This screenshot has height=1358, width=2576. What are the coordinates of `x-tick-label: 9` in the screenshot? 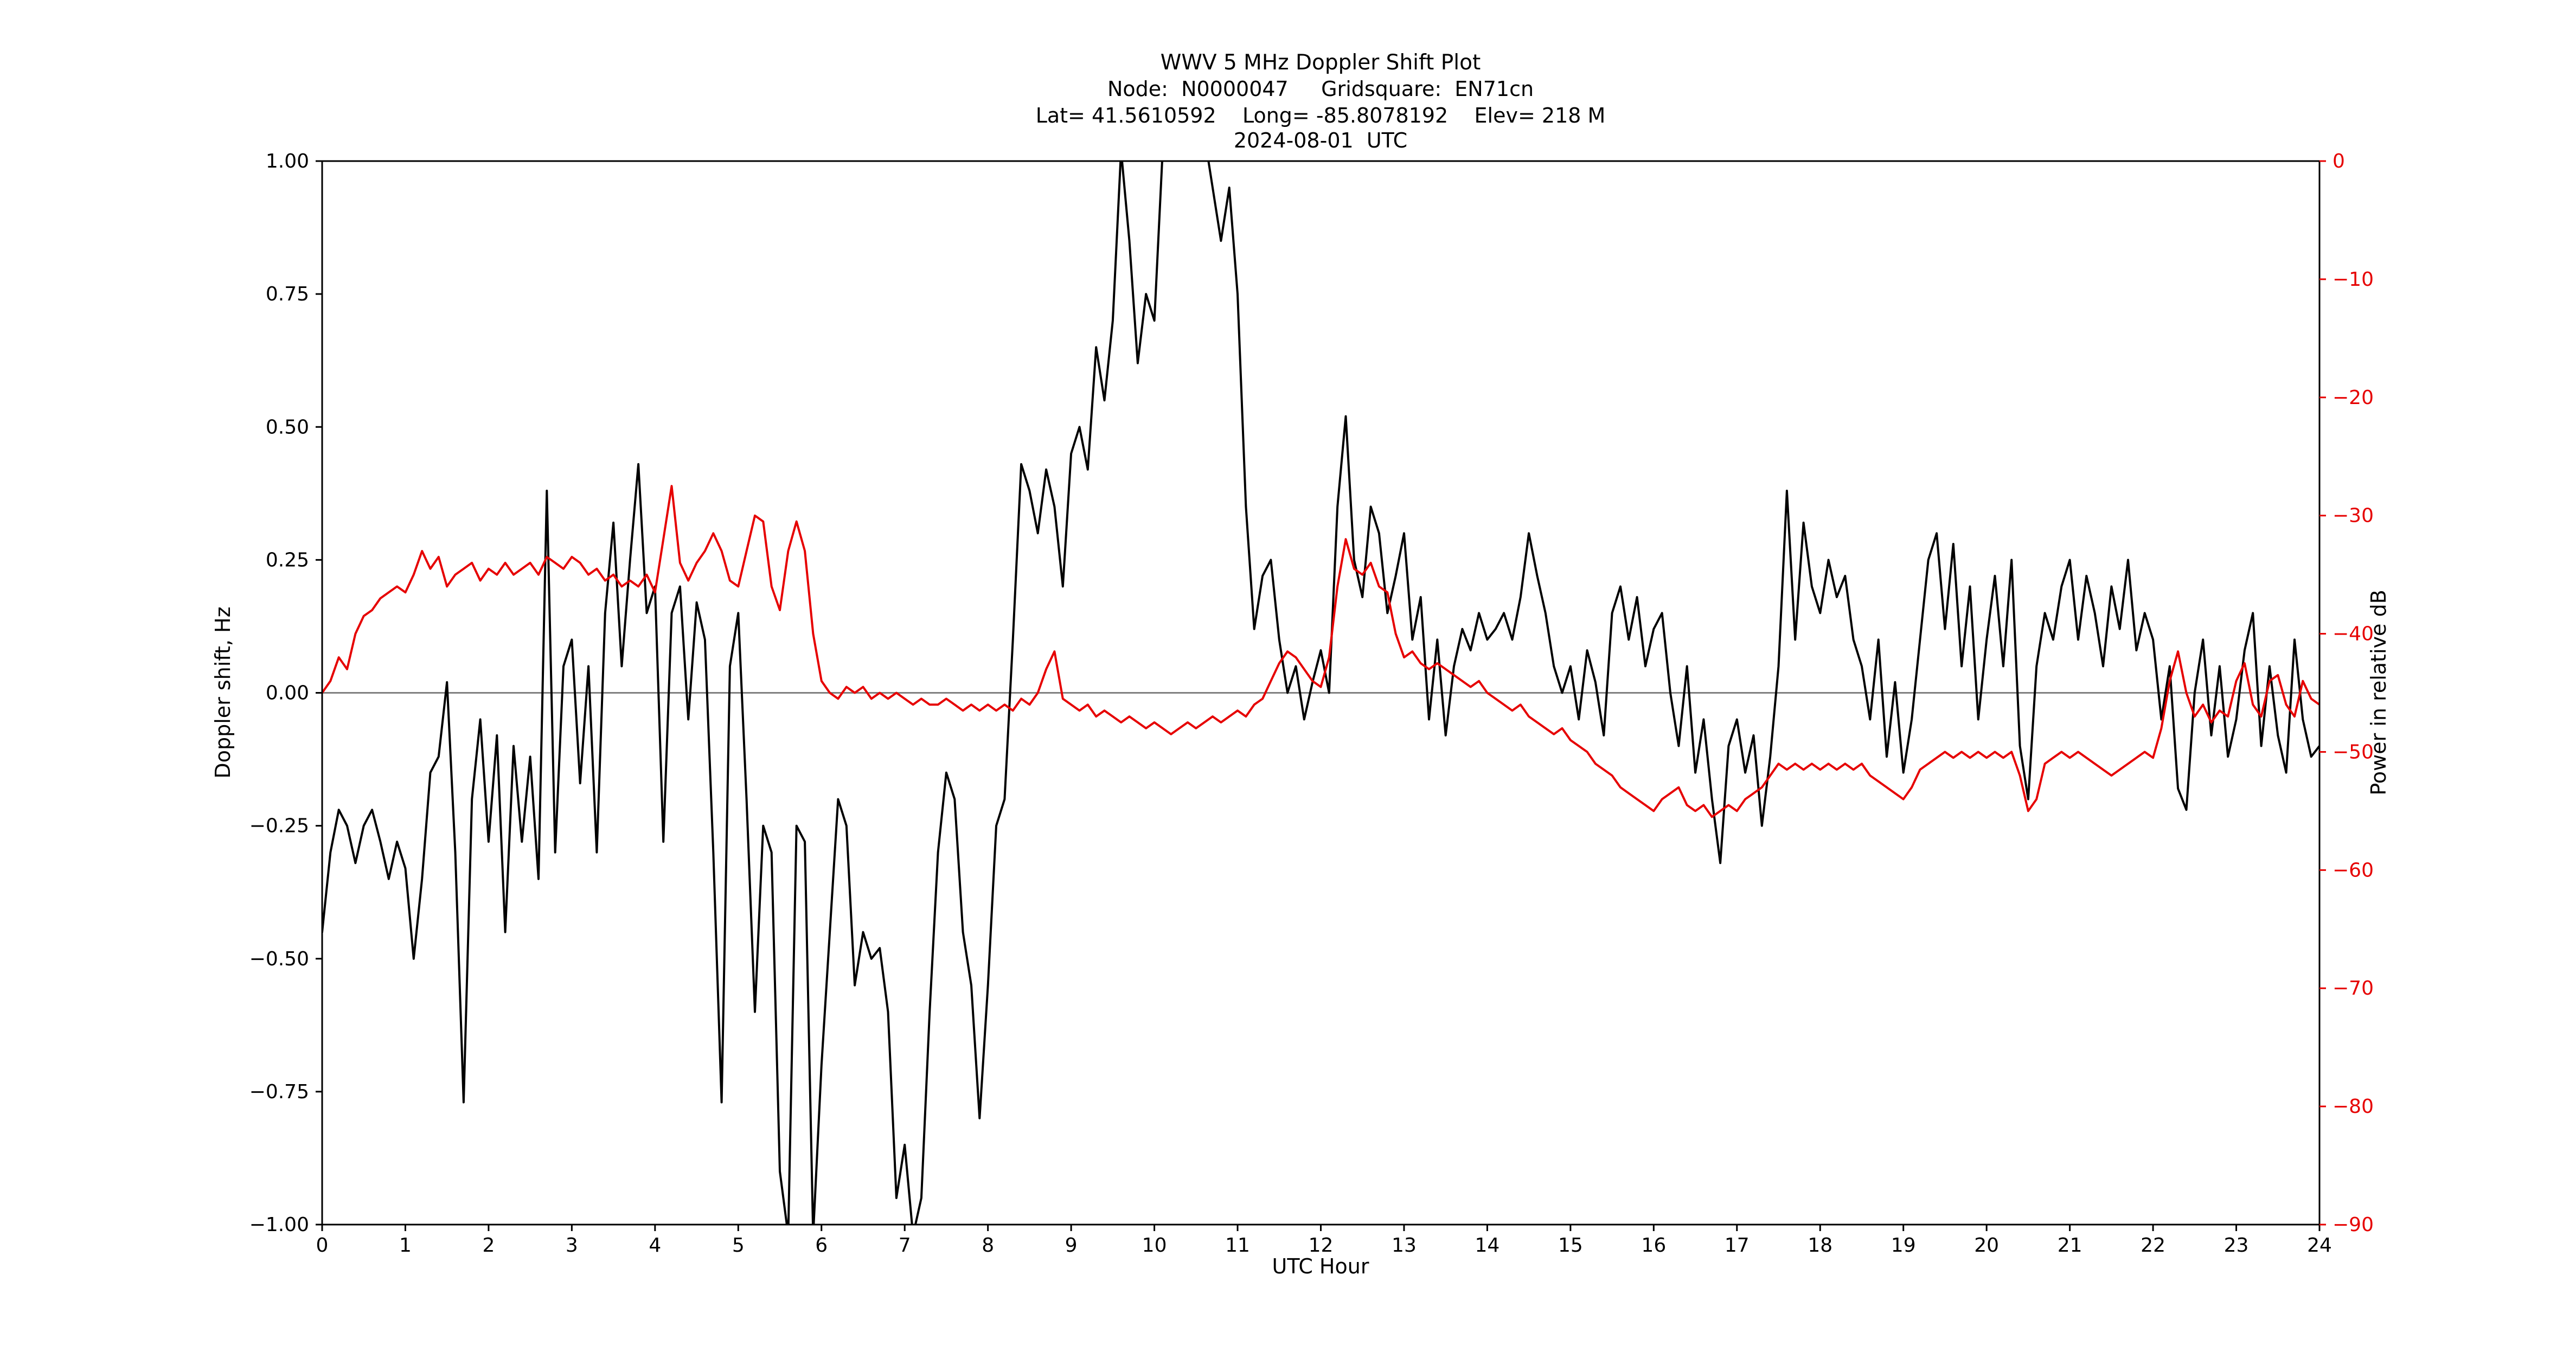 It's located at (1071, 1245).